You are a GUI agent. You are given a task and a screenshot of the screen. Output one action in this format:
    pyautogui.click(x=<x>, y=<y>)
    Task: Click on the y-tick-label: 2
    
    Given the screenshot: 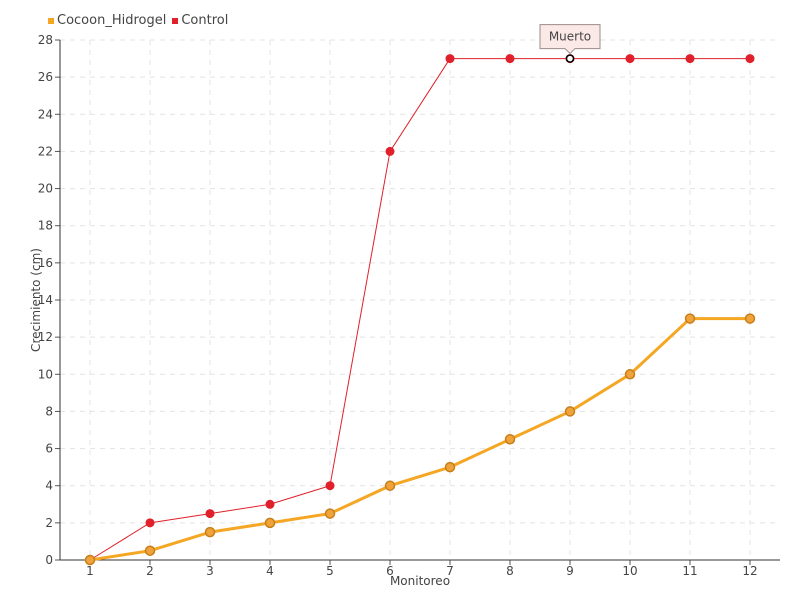 What is the action you would take?
    pyautogui.click(x=49, y=523)
    